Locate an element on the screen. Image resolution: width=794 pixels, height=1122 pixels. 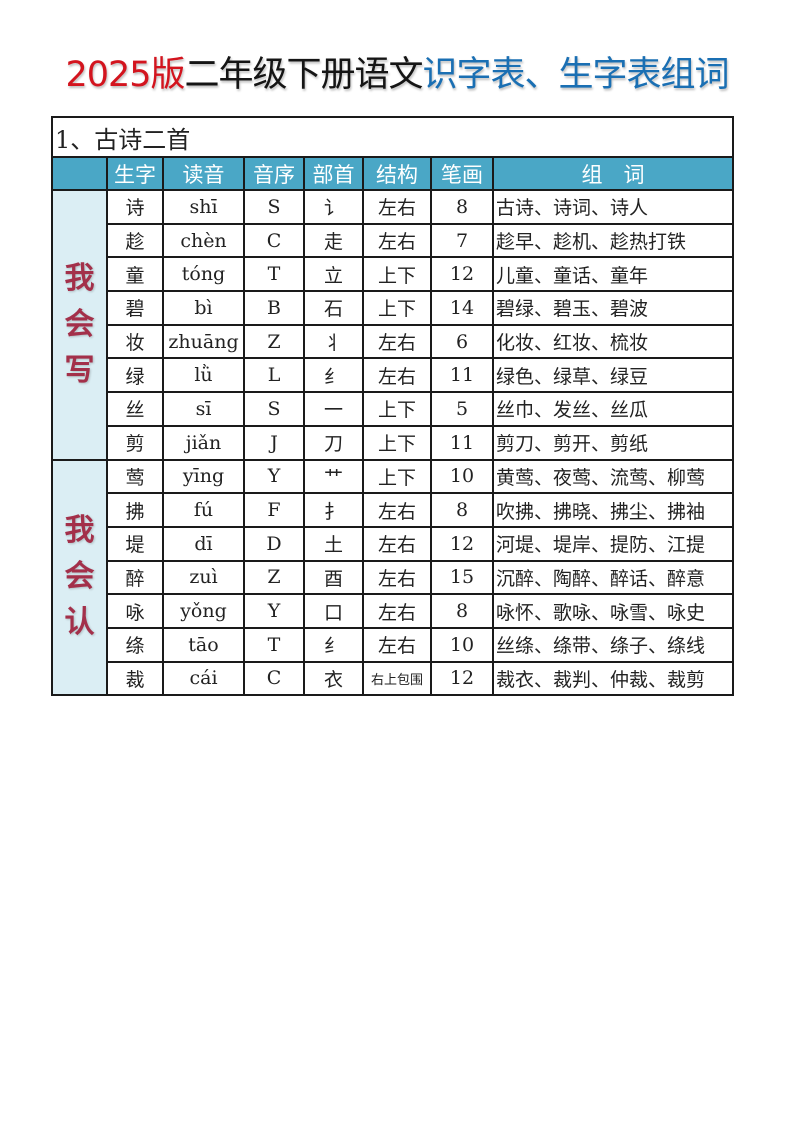
cell-strokes: 5 is located at coordinates (462, 409).